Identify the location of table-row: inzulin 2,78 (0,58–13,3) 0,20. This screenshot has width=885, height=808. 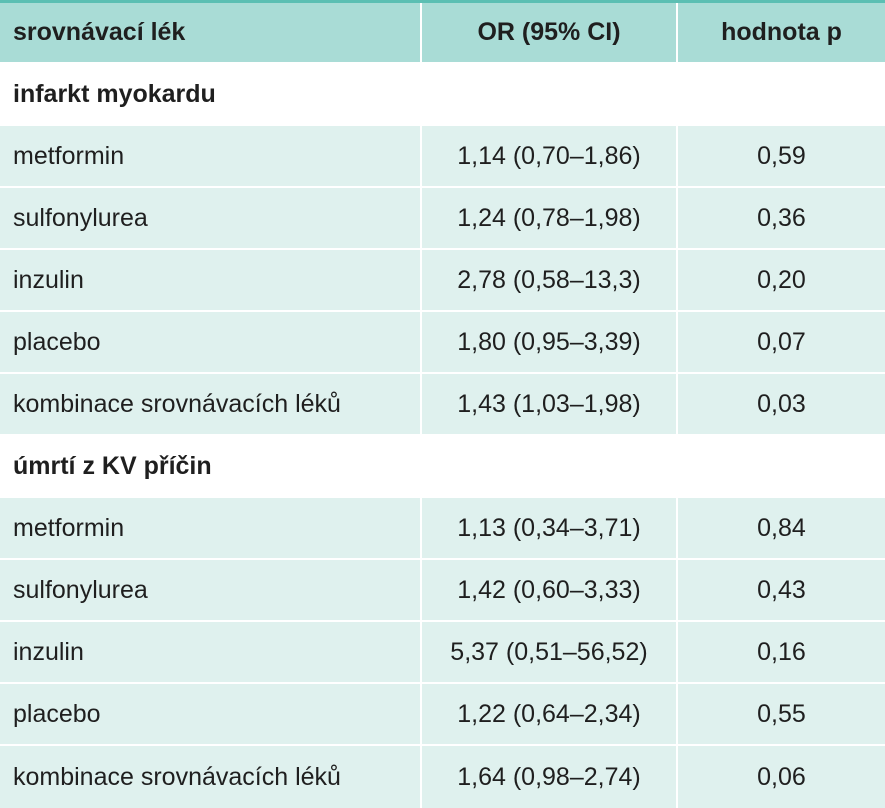
(442, 281).